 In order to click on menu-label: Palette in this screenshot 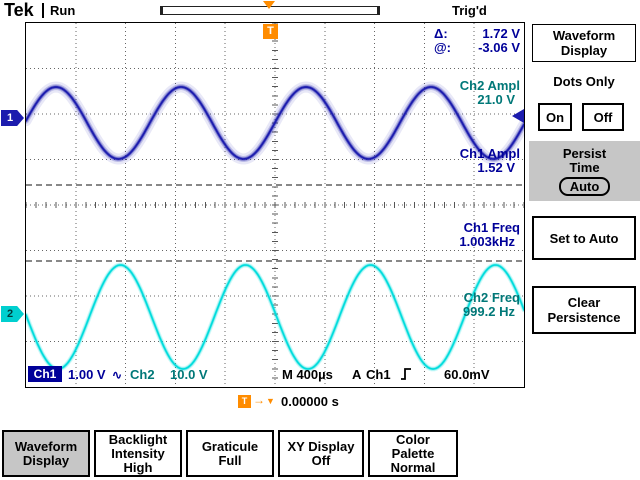, I will do `click(413, 453)`.